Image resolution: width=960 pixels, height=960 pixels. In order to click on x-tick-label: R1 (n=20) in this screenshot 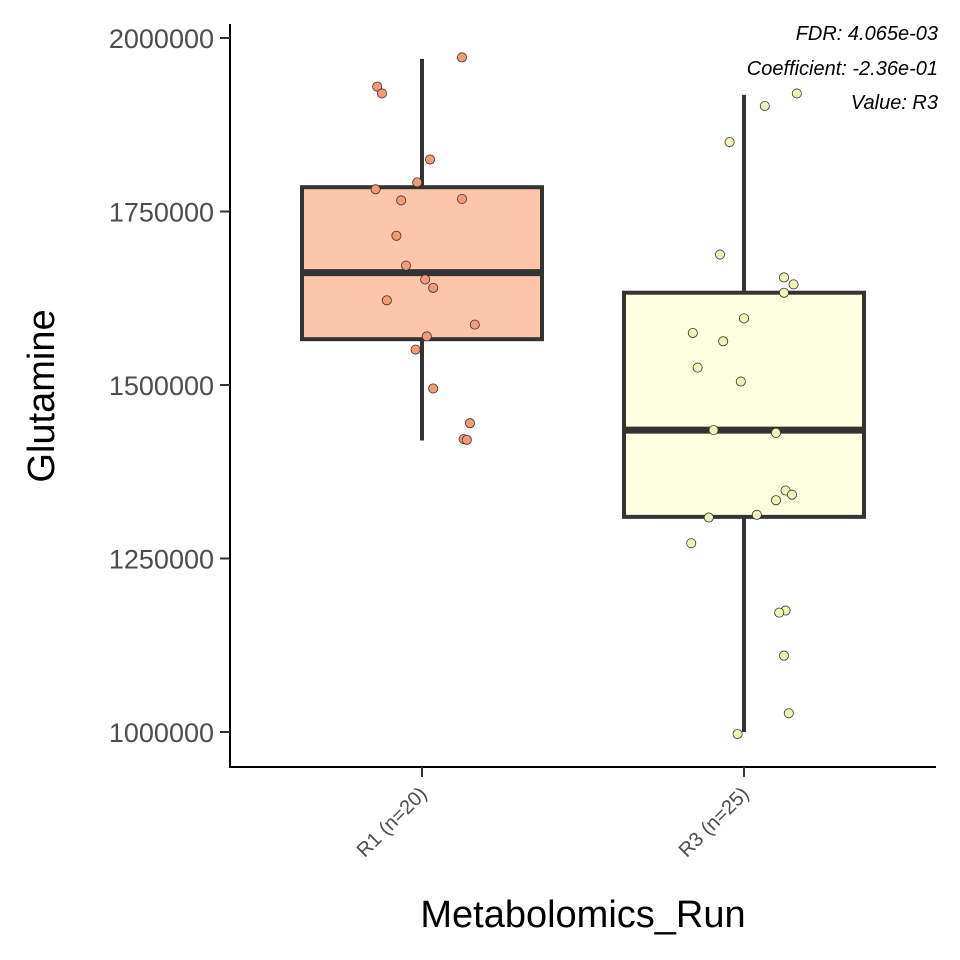, I will do `click(392, 822)`.